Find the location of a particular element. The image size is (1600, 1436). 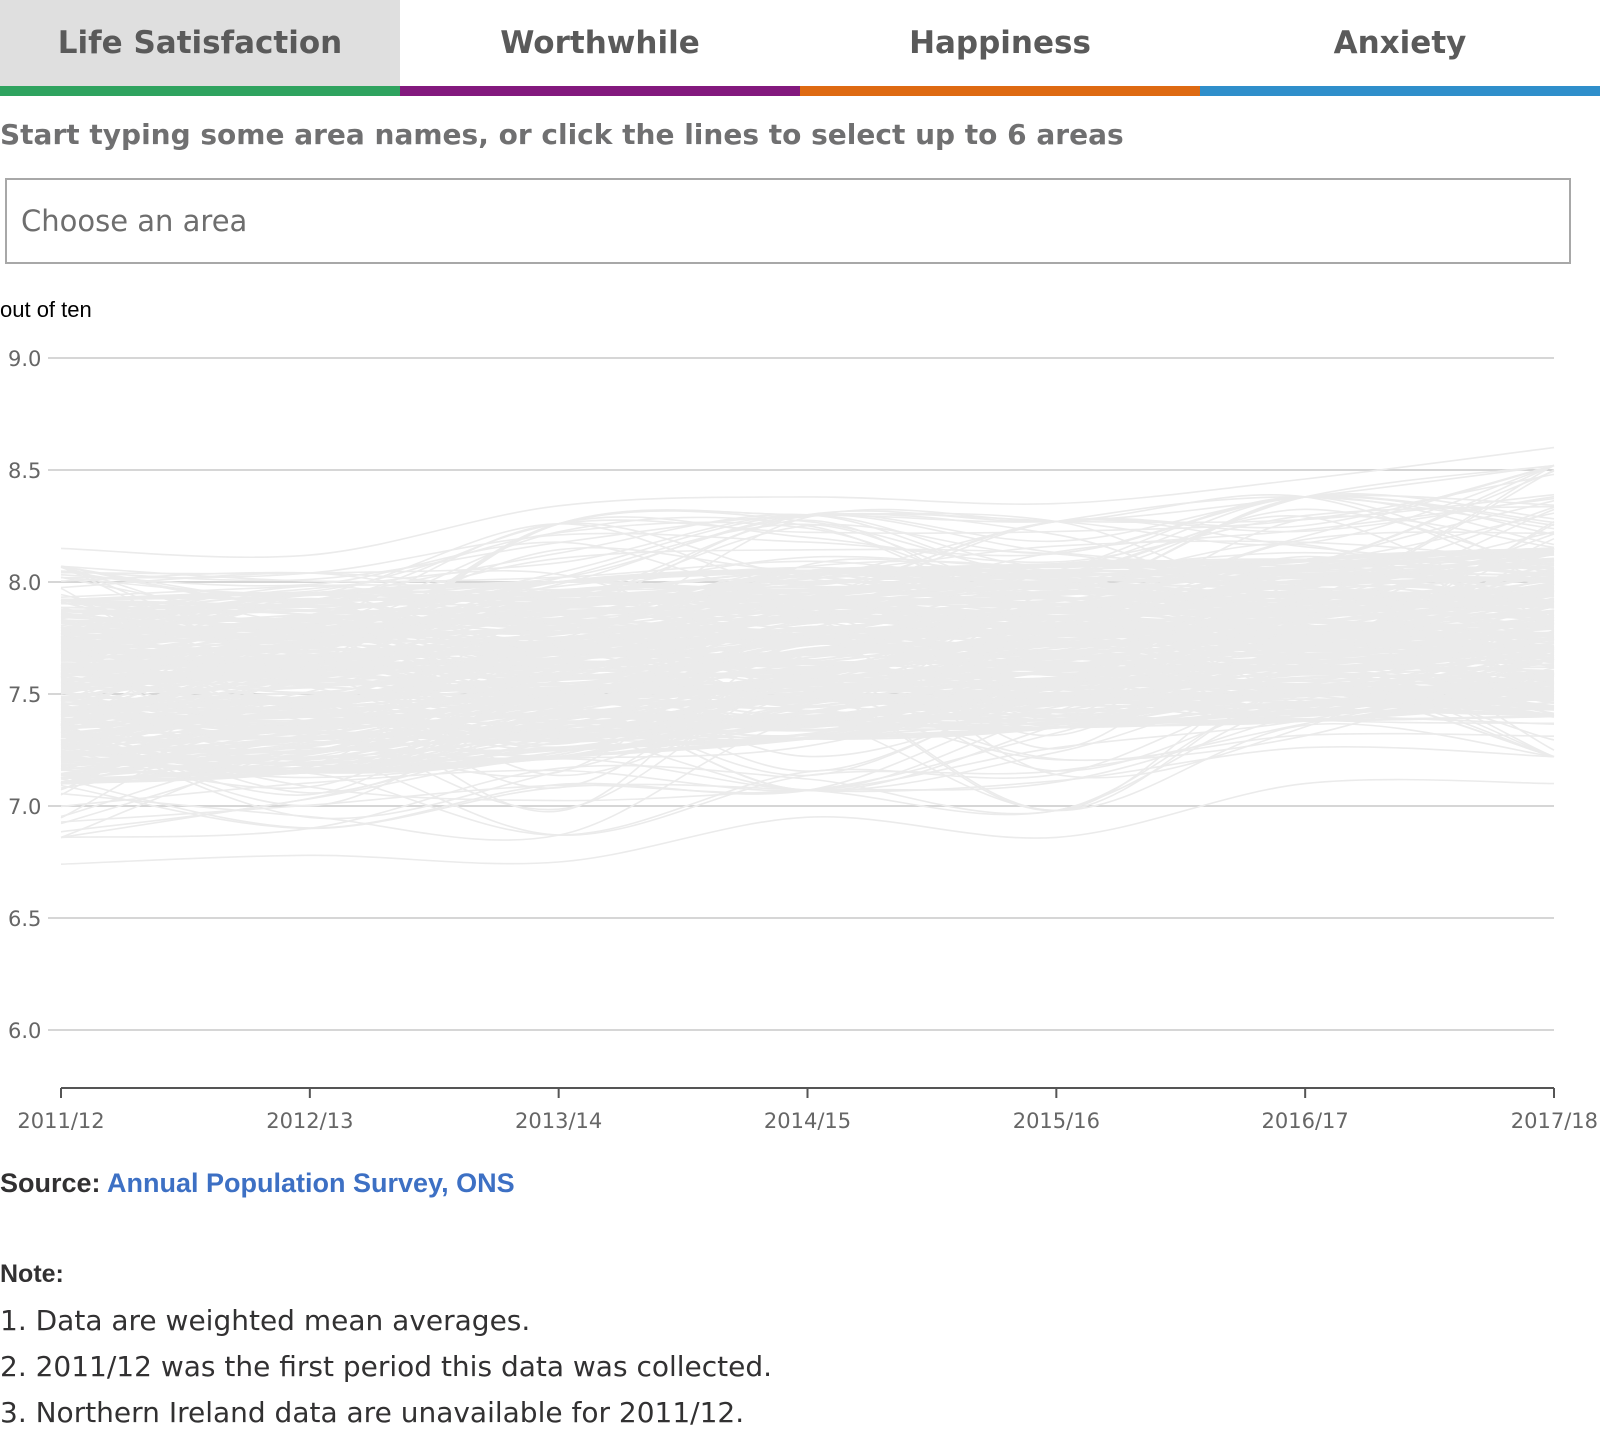

y-tick-label: 8.5 is located at coordinates (24, 471).